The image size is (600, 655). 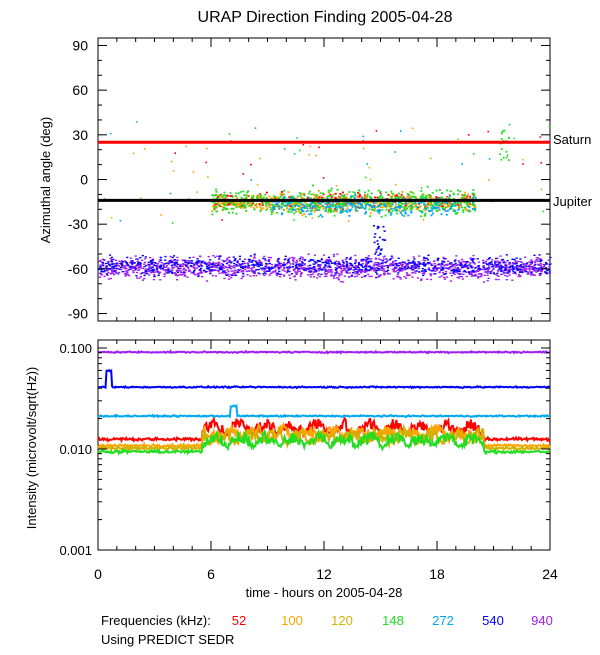 What do you see at coordinates (572, 139) in the screenshot?
I see `saturn-line-label: Saturn` at bounding box center [572, 139].